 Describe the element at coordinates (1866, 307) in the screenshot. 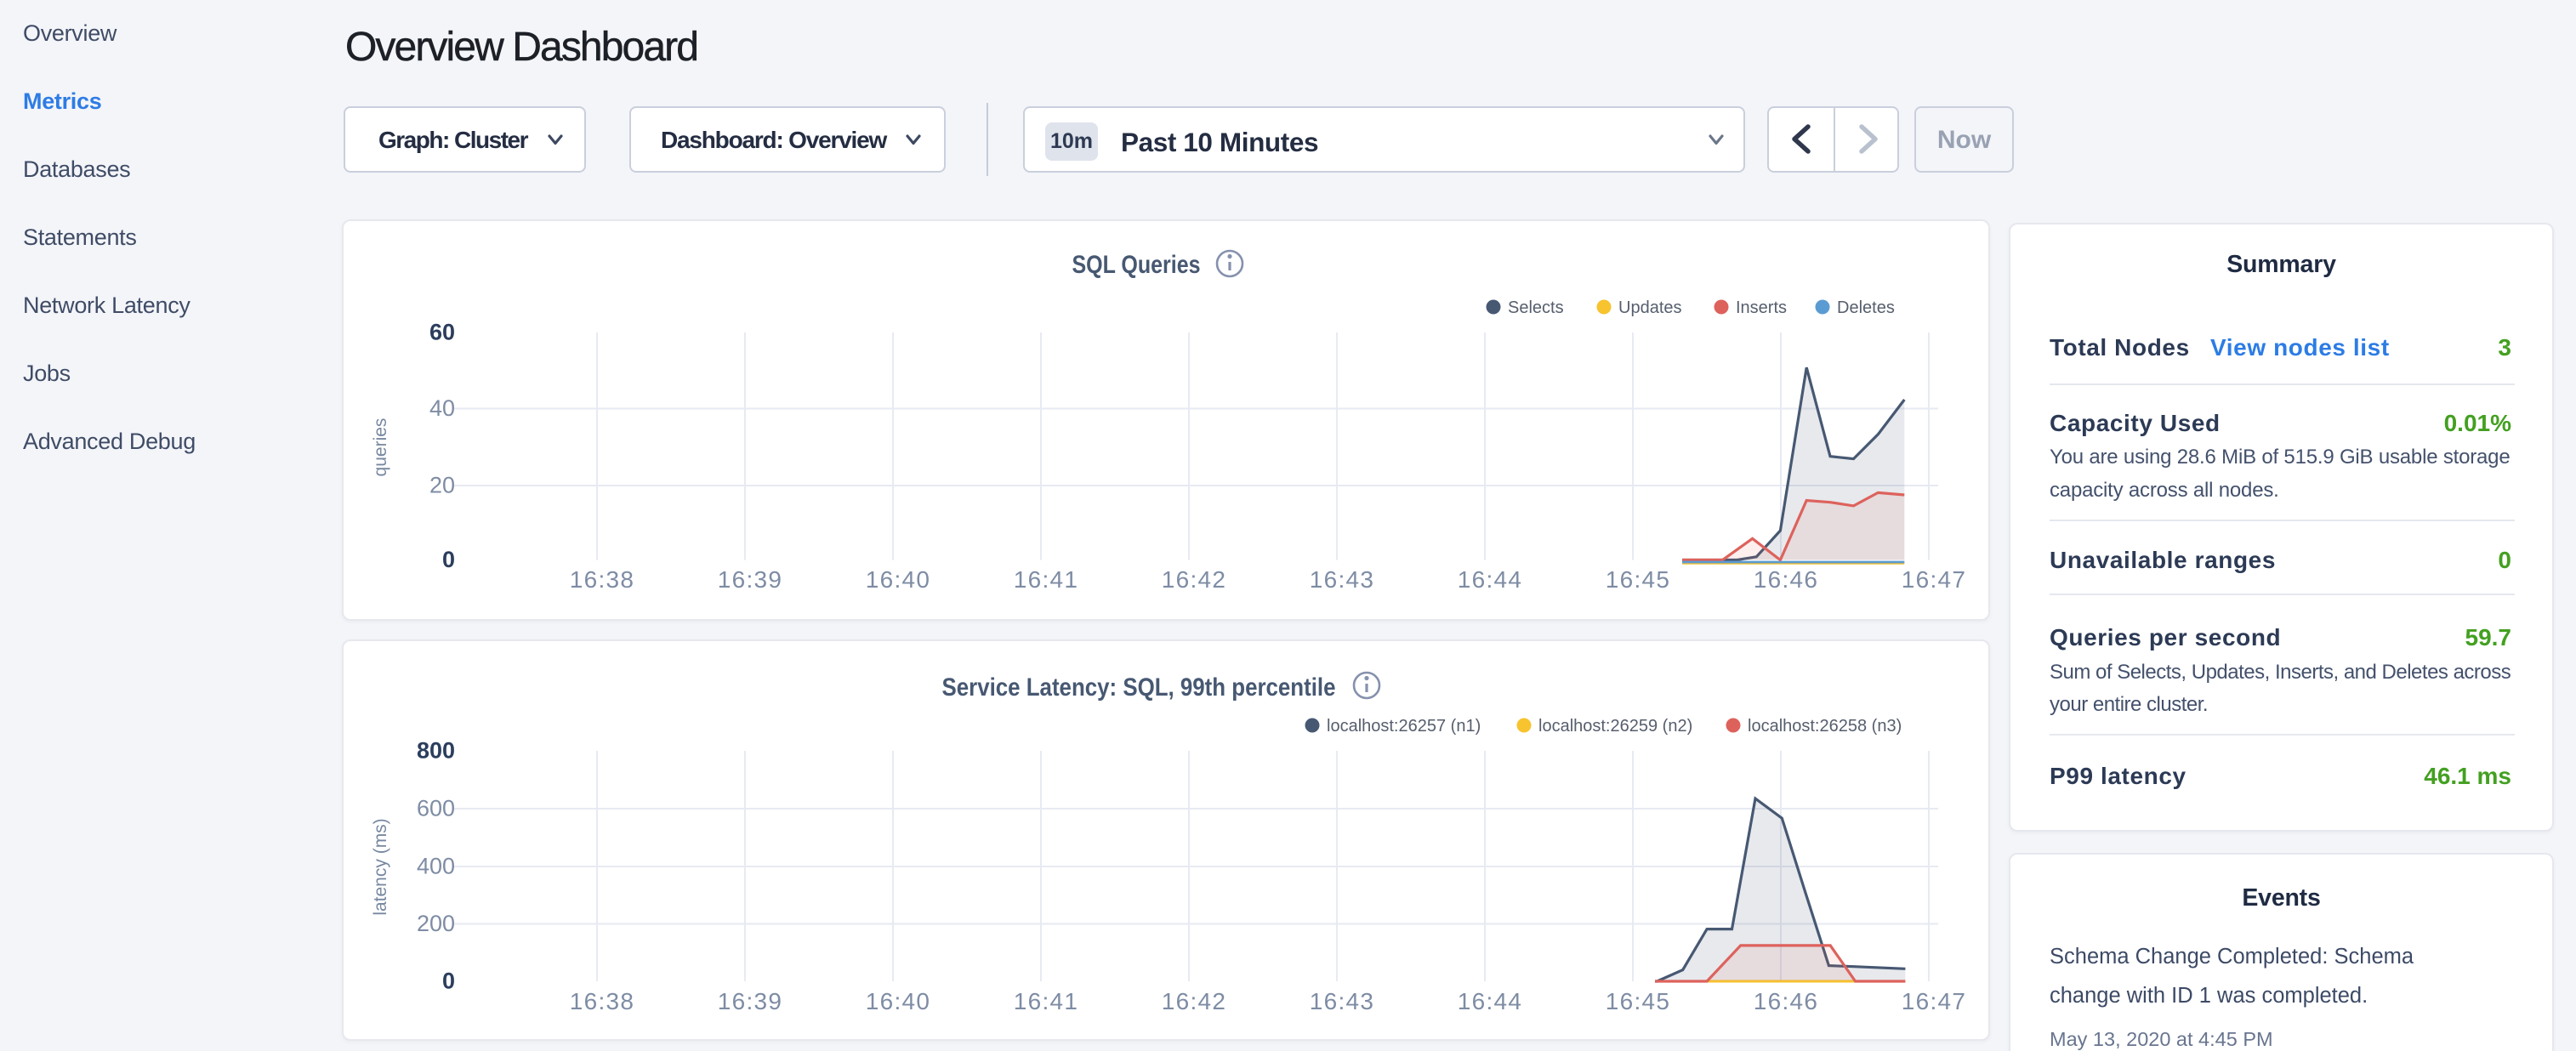

I see `svg-text: Deletes` at that location.